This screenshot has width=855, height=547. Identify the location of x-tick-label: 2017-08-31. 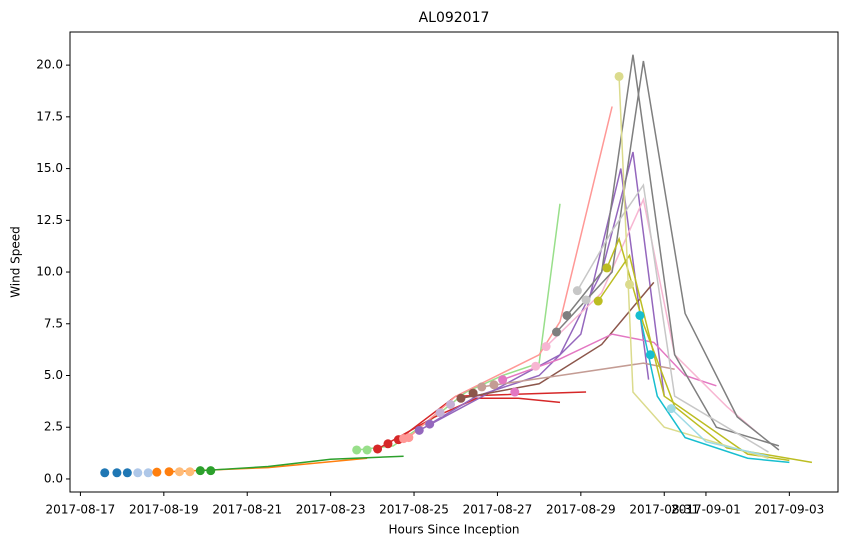
(664, 510).